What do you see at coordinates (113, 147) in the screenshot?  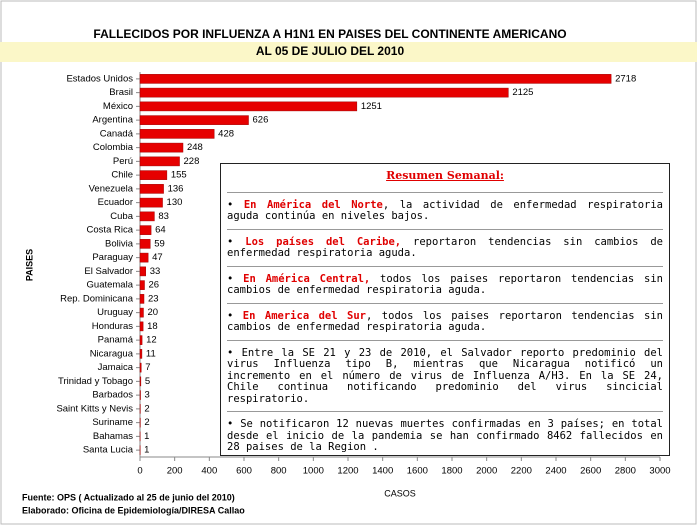 I see `y-tick-label: Colombia` at bounding box center [113, 147].